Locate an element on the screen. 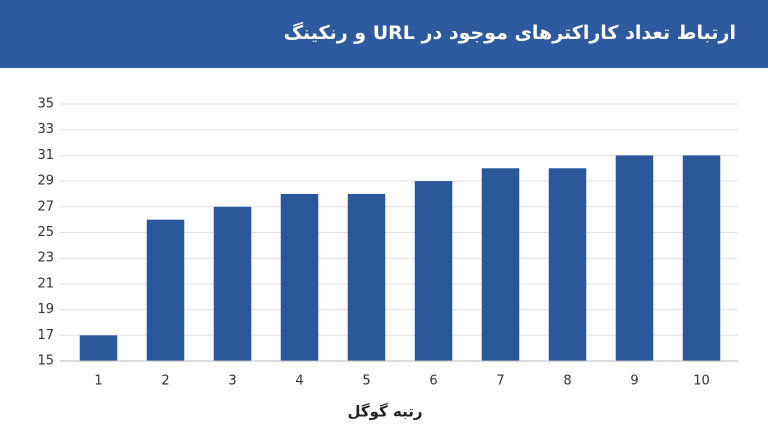 The image size is (768, 440). x-tick-label: 10 is located at coordinates (701, 381).